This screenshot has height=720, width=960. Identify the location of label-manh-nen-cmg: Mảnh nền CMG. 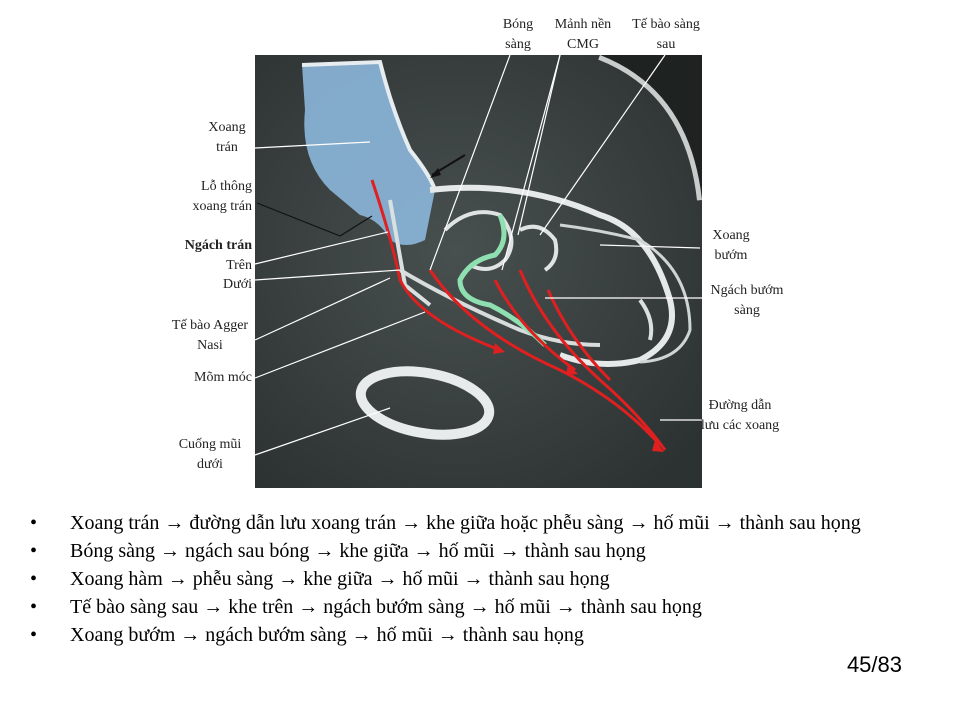
(583, 34).